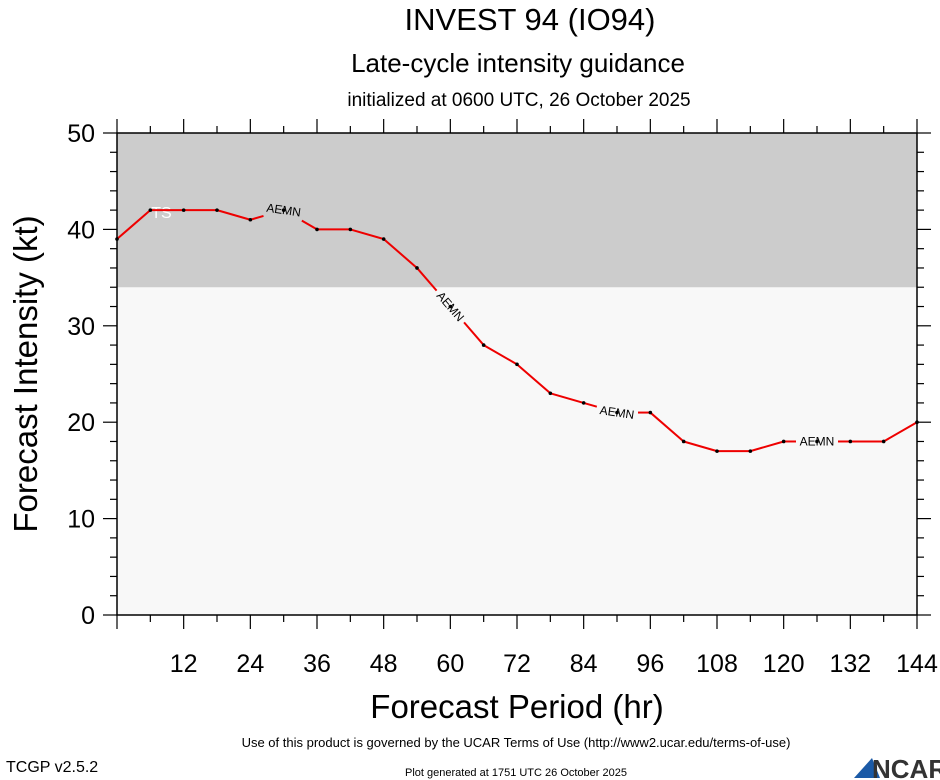 The width and height of the screenshot is (940, 780). I want to click on x-tick-label: 24, so click(250, 664).